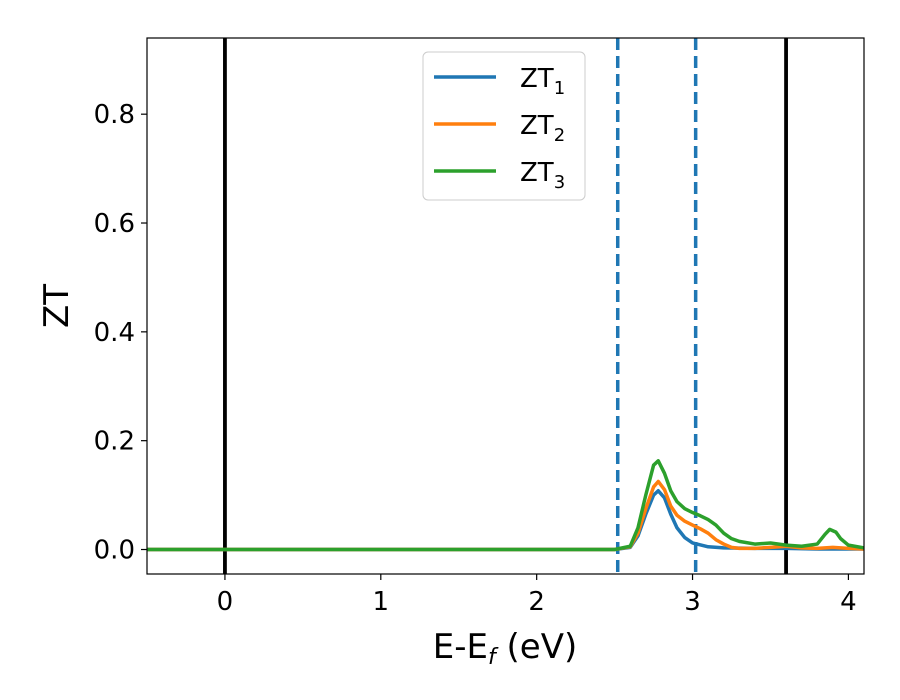  I want to click on legend-label-zt3-sub: 3, so click(559, 182).